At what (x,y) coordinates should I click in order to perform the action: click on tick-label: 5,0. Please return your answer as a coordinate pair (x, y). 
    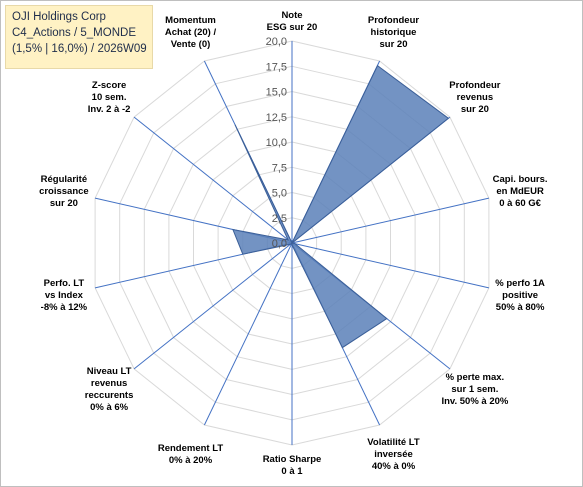
    Looking at the image, I should click on (279, 194).